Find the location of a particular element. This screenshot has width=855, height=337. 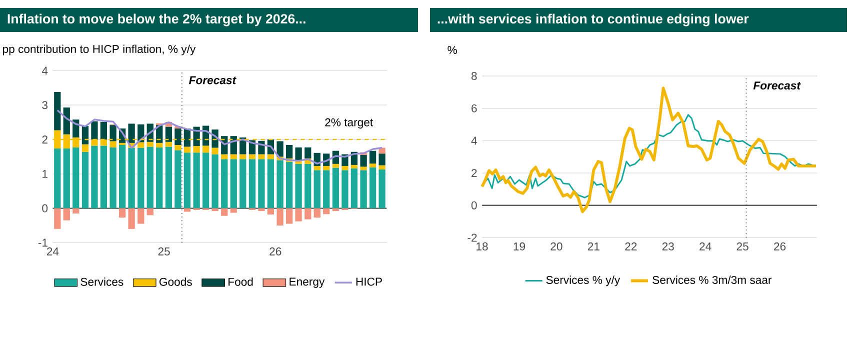

legend-label: Goods is located at coordinates (176, 282).